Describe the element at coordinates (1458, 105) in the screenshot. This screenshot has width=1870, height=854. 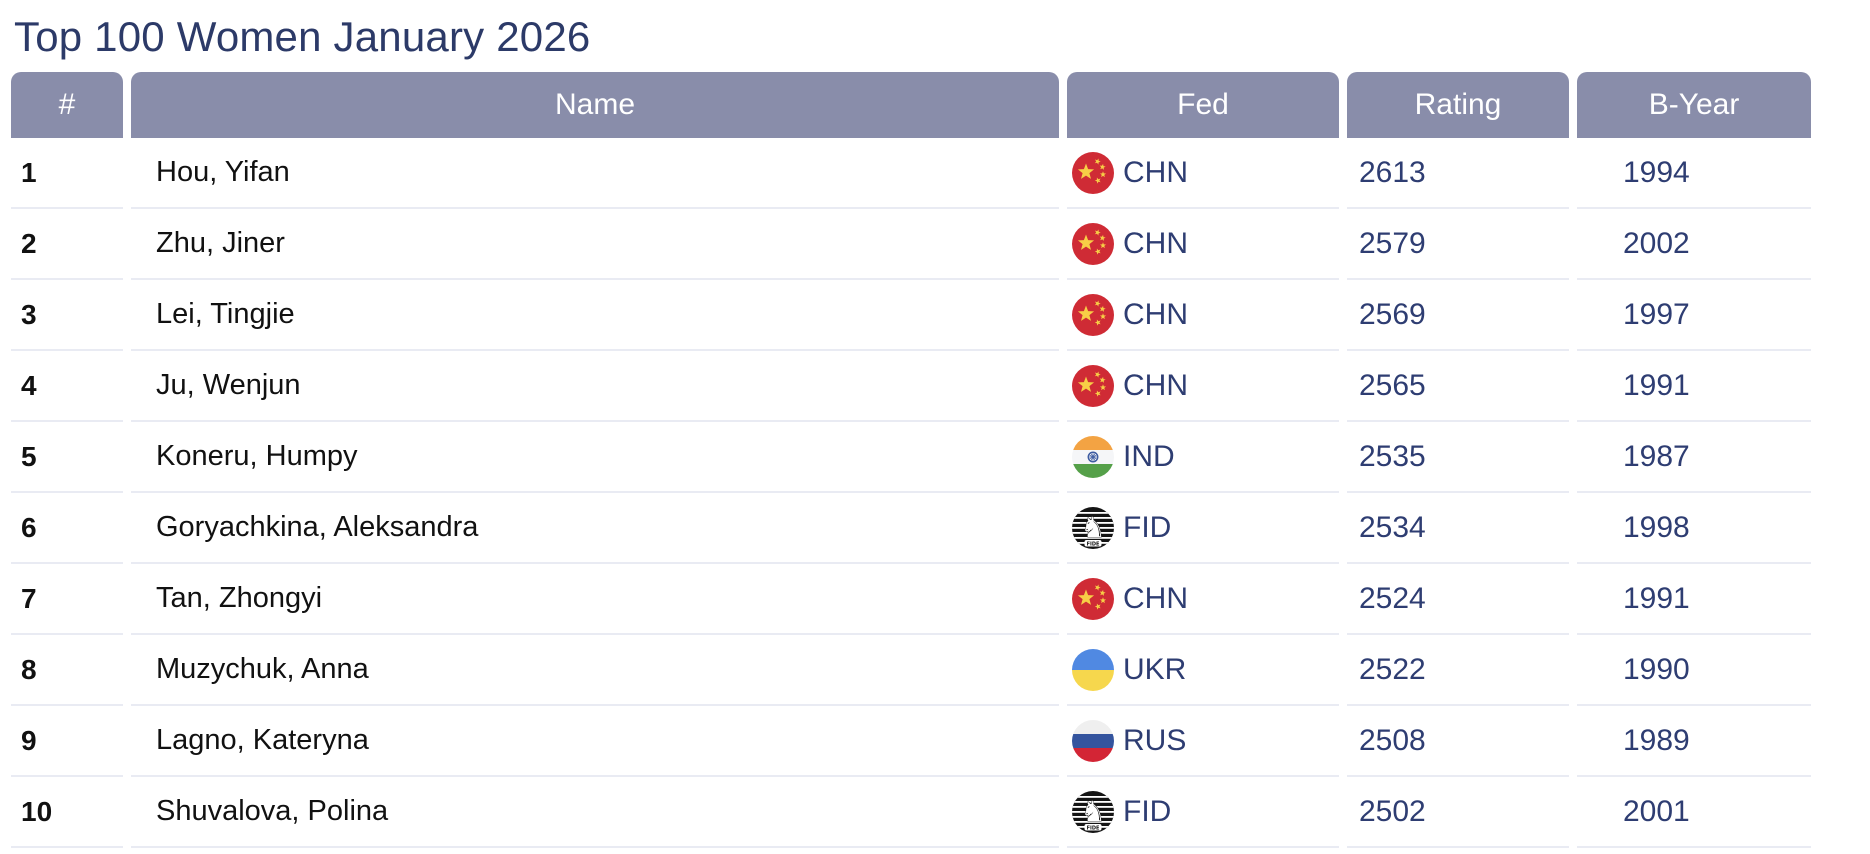
I see `header-rating: Rating` at that location.